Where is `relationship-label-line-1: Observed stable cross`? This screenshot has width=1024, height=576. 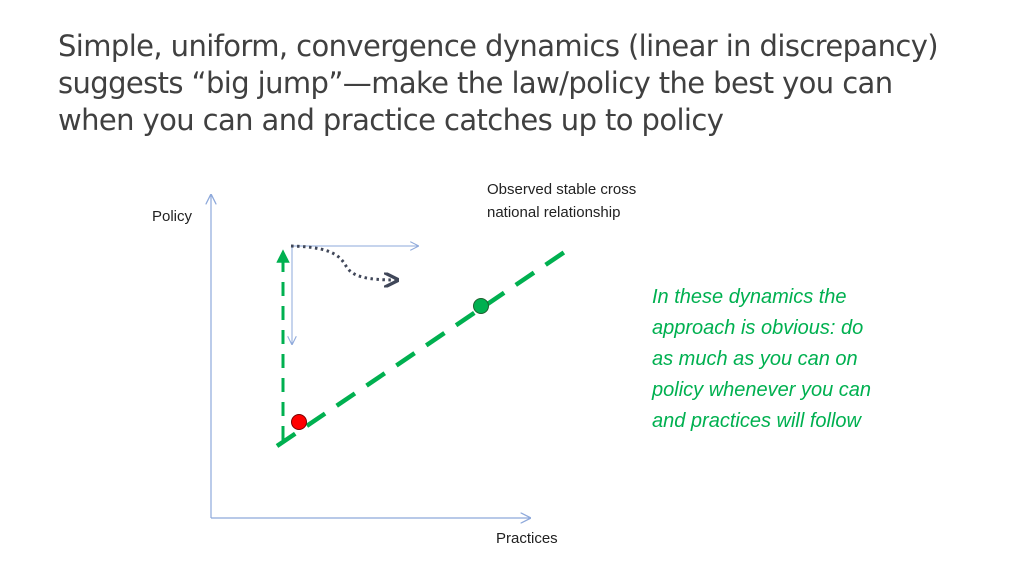
relationship-label-line-1: Observed stable cross is located at coordinates (562, 189).